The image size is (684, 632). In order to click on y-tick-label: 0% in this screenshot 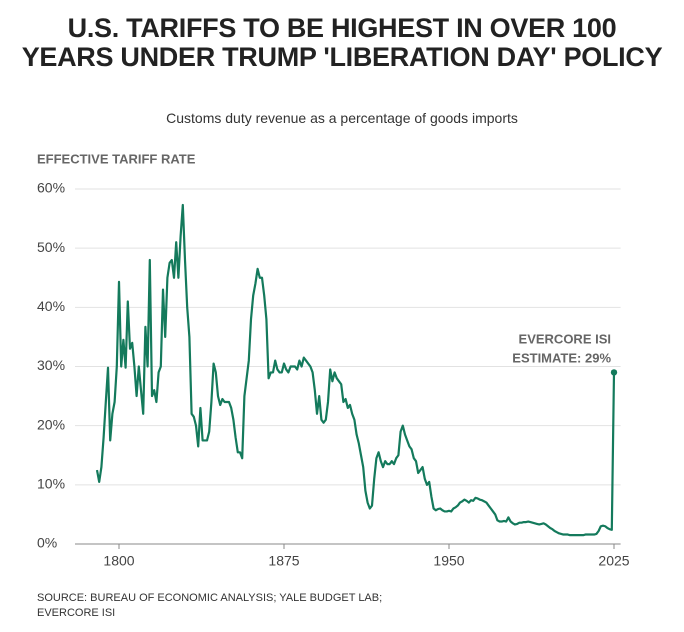, I will do `click(47, 543)`.